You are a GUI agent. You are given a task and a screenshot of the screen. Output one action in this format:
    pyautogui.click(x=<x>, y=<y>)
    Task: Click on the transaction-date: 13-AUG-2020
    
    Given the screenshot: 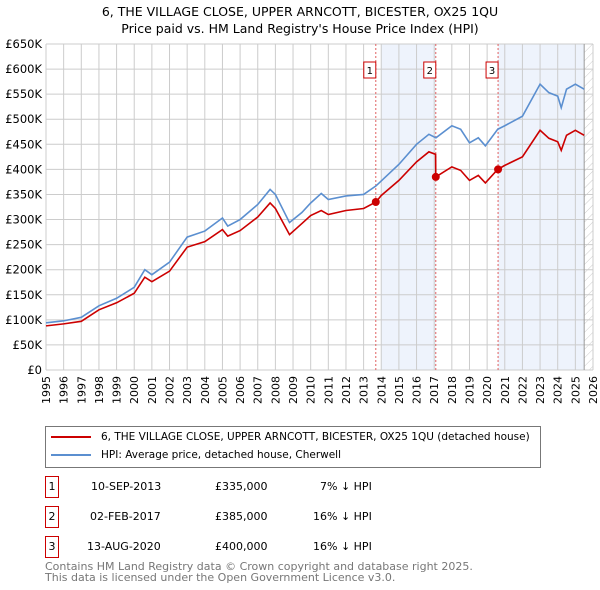 What is the action you would take?
    pyautogui.click(x=124, y=546)
    